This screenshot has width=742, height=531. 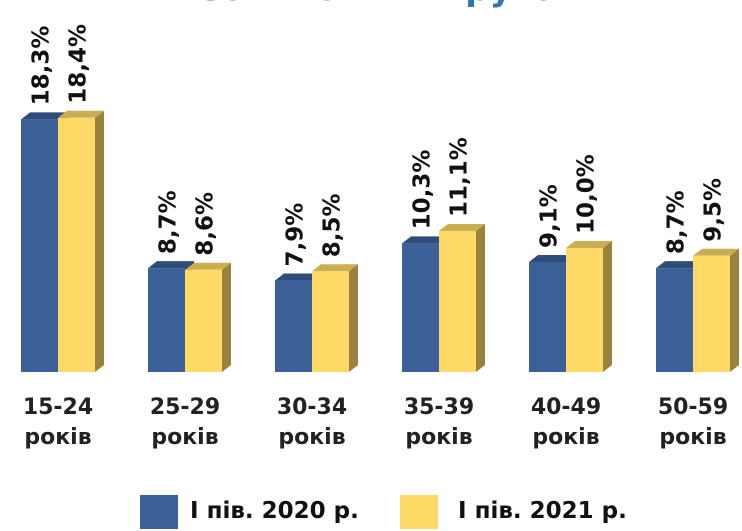 What do you see at coordinates (460, 177) in the screenshot?
I see `value-label: 11,1%` at bounding box center [460, 177].